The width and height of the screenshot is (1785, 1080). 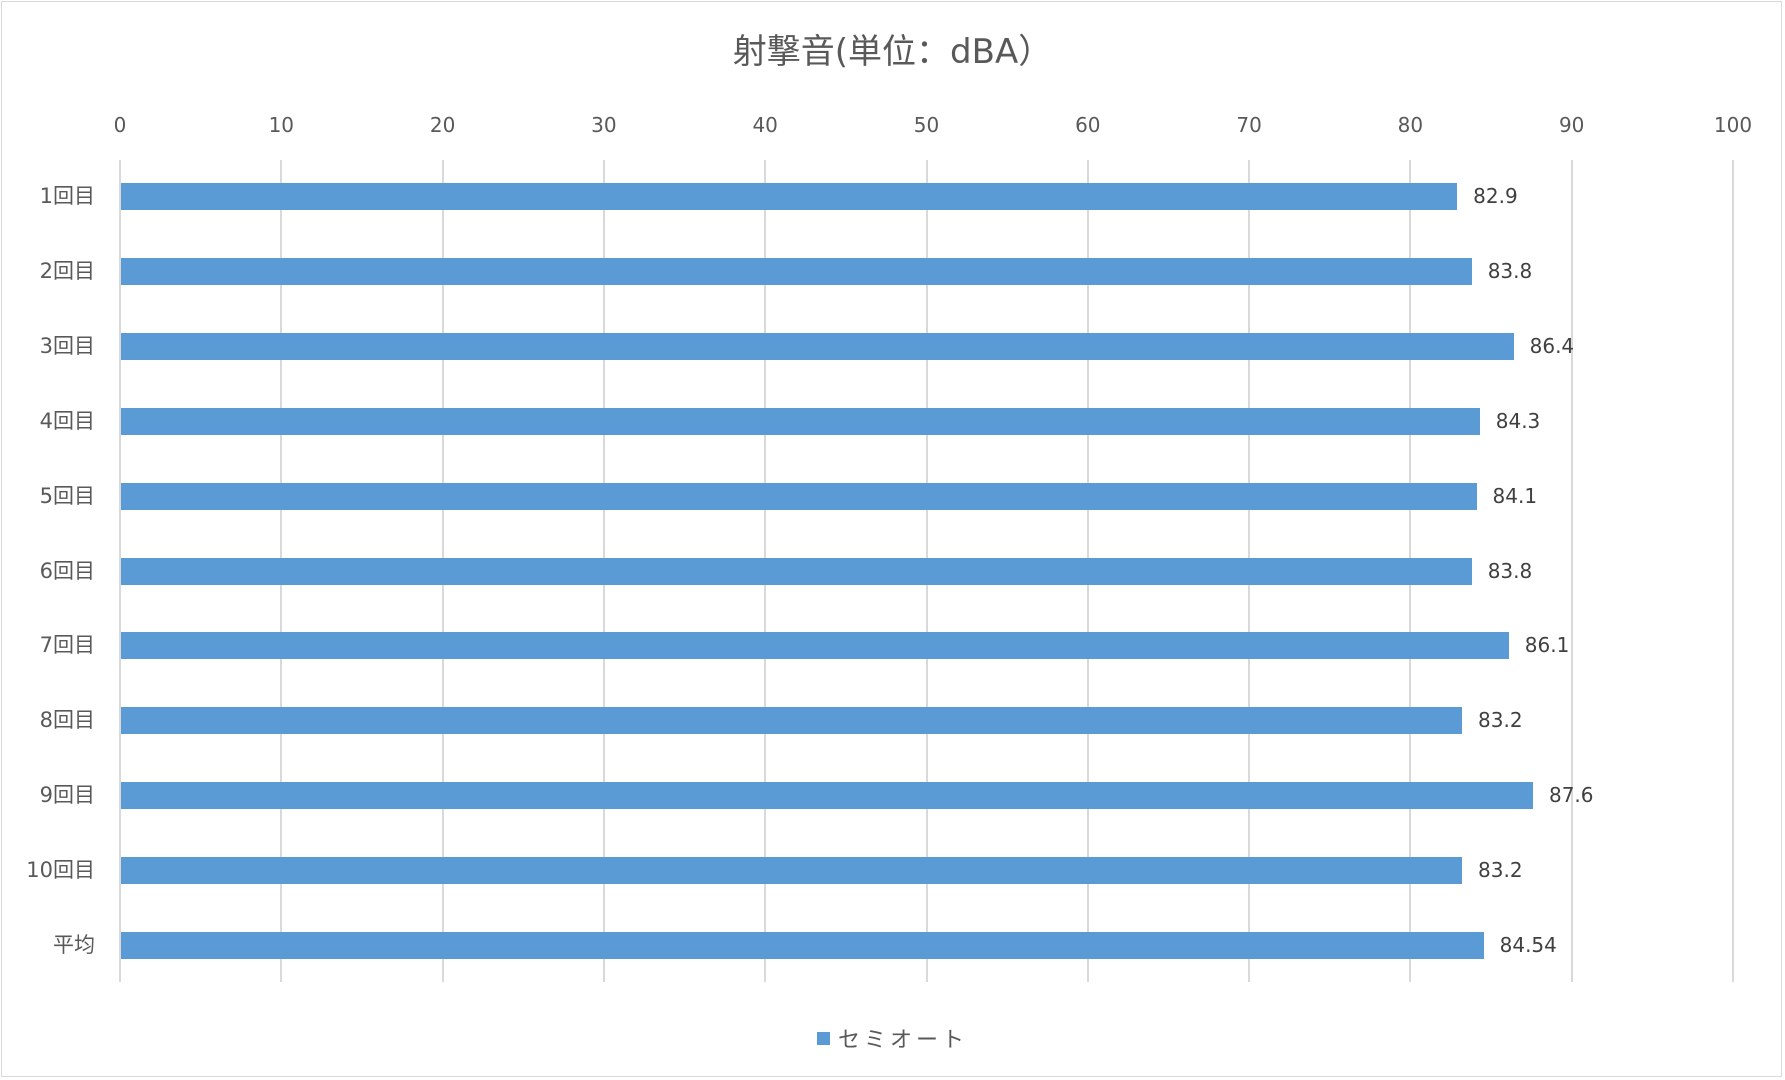 What do you see at coordinates (120, 125) in the screenshot?
I see `x-tick-label: 0` at bounding box center [120, 125].